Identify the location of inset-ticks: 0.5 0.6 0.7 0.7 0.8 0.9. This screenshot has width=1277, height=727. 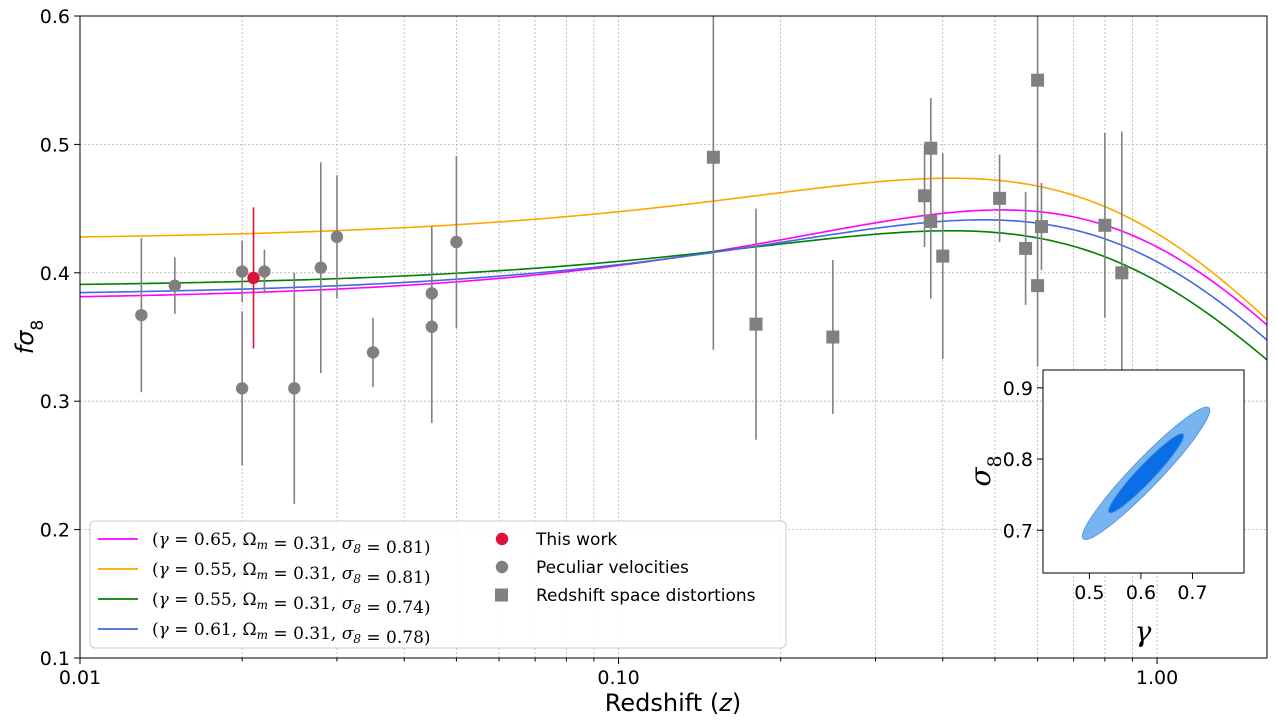
(1105, 491).